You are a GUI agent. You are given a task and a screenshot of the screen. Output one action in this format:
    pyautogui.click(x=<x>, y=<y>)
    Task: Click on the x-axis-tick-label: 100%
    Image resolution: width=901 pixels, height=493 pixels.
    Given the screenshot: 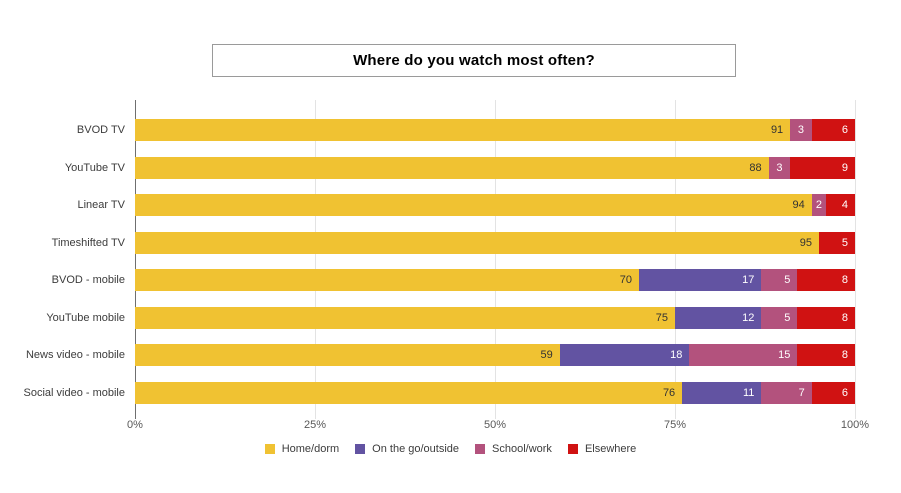 What is the action you would take?
    pyautogui.click(x=855, y=425)
    